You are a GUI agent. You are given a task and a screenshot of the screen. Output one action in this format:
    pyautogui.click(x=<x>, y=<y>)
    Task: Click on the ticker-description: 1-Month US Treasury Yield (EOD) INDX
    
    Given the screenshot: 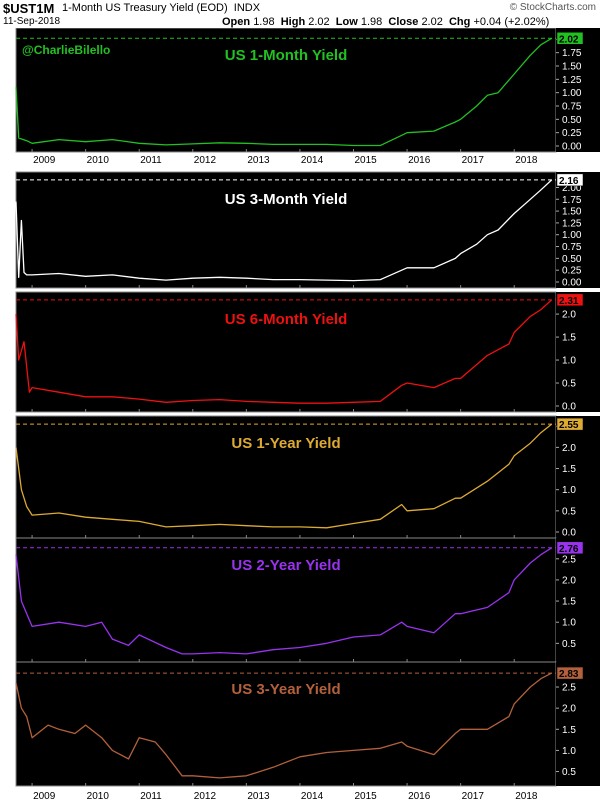 What is the action you would take?
    pyautogui.click(x=161, y=8)
    